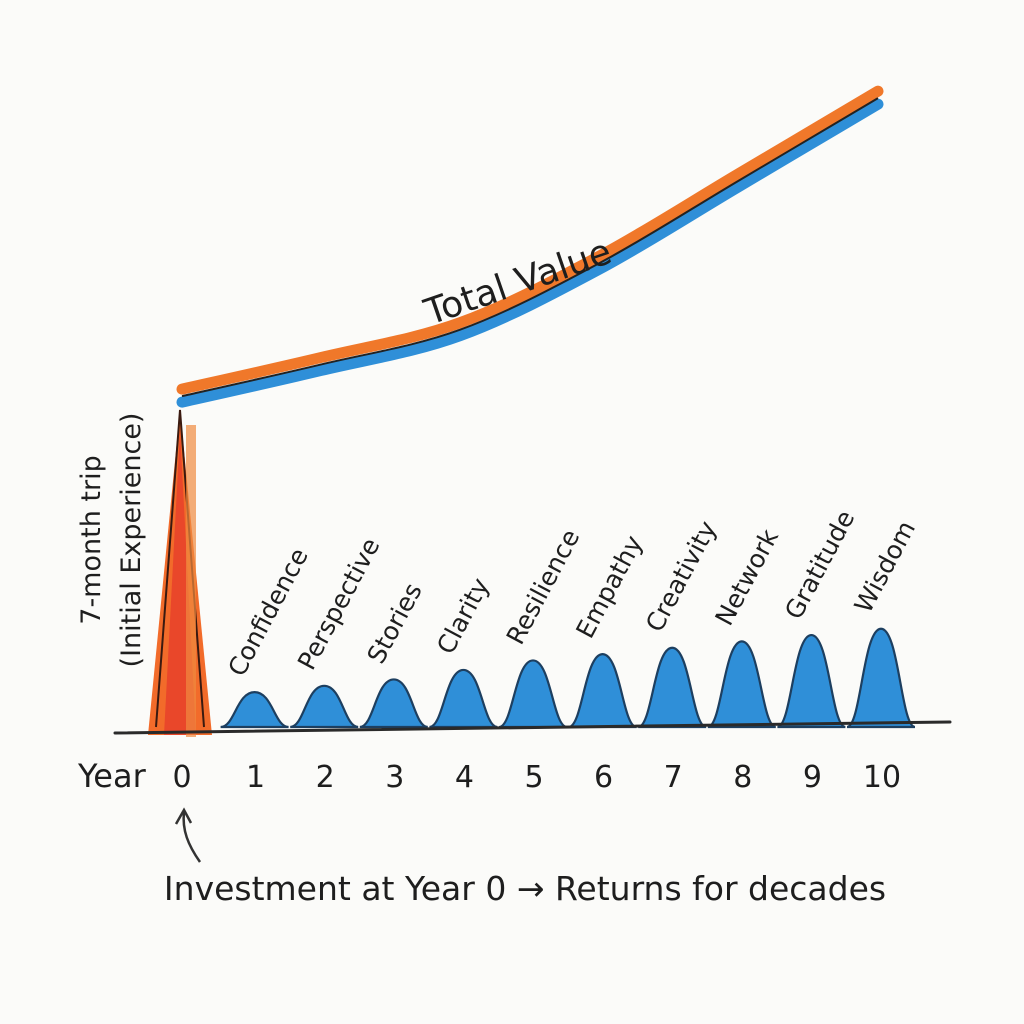  What do you see at coordinates (681, 576) in the screenshot?
I see `return-label-7: Creativity` at bounding box center [681, 576].